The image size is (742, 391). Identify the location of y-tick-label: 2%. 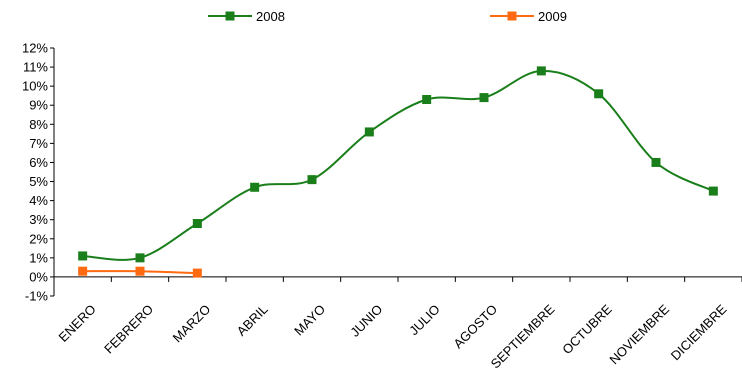
(38, 238).